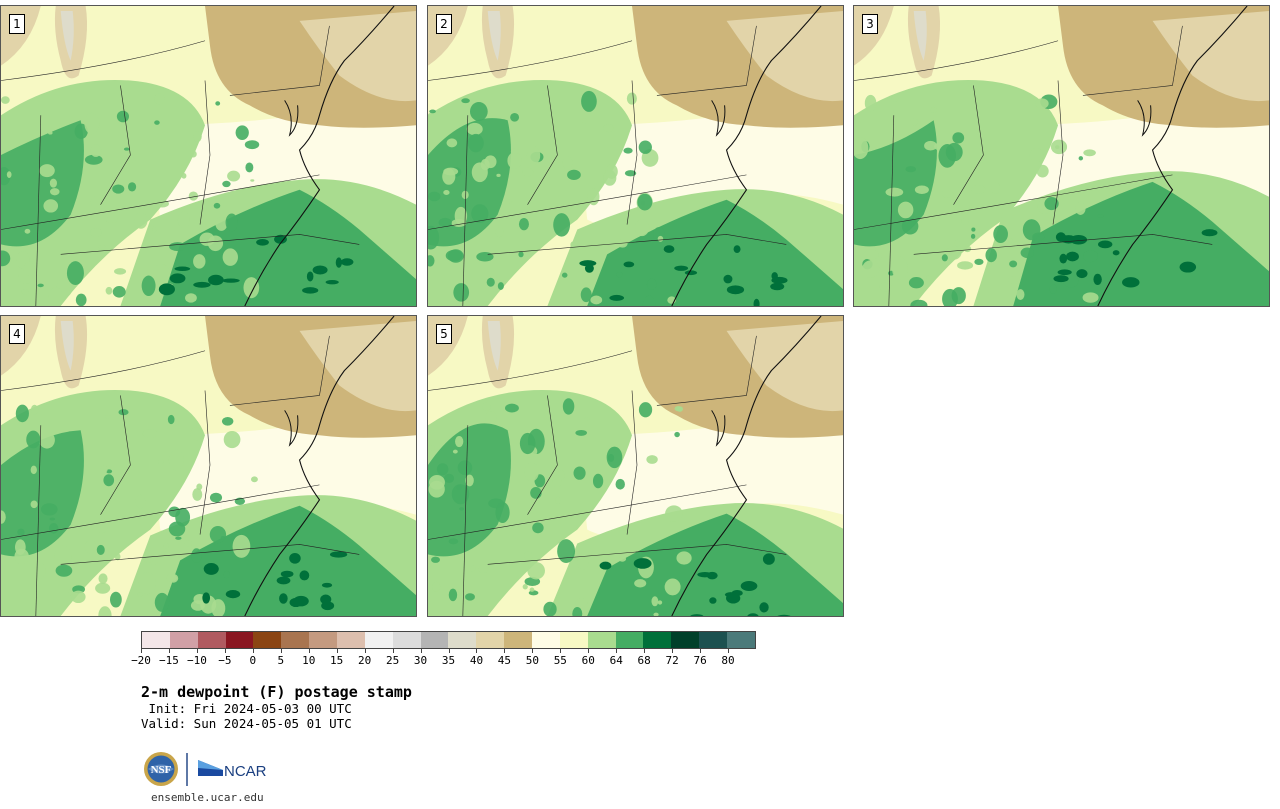 Image resolution: width=1280 pixels, height=809 pixels. Describe the element at coordinates (245, 771) in the screenshot. I see `ncar-logo-text: NCAR` at that location.